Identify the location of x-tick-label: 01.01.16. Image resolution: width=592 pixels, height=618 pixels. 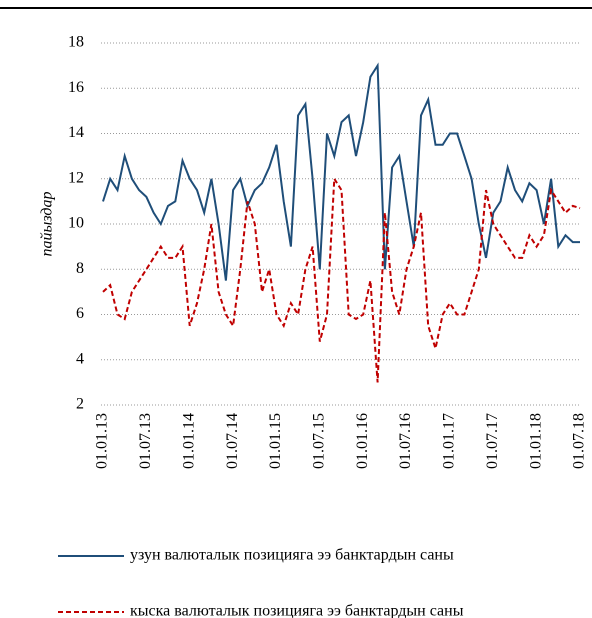
(362, 441).